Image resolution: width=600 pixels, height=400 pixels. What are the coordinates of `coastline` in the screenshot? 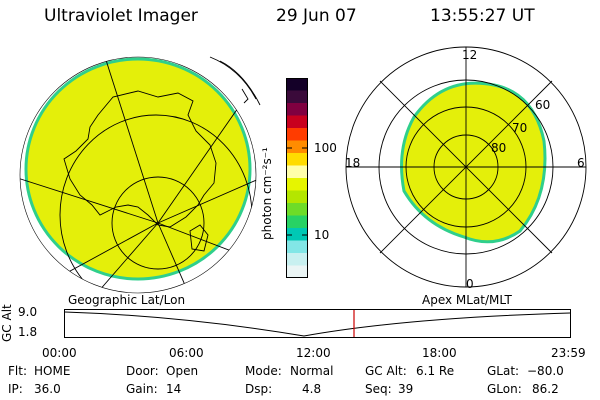 It's located at (140, 159).